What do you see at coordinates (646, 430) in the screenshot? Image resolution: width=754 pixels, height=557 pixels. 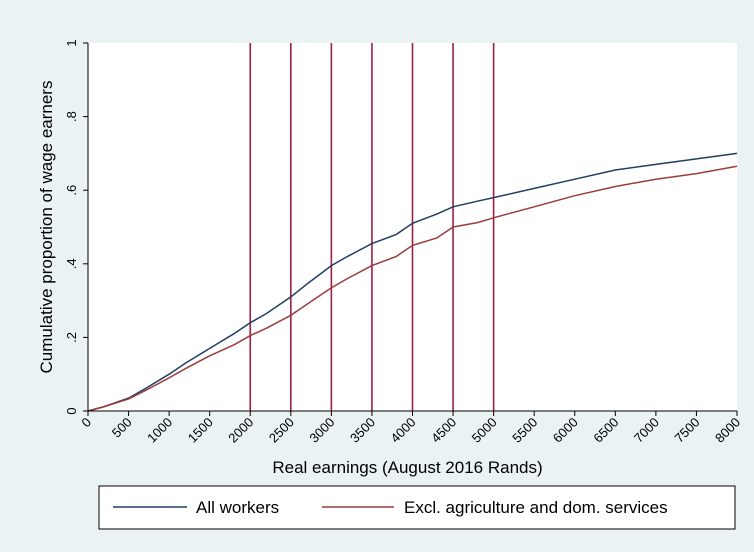 I see `x-tick-label: 7000` at bounding box center [646, 430].